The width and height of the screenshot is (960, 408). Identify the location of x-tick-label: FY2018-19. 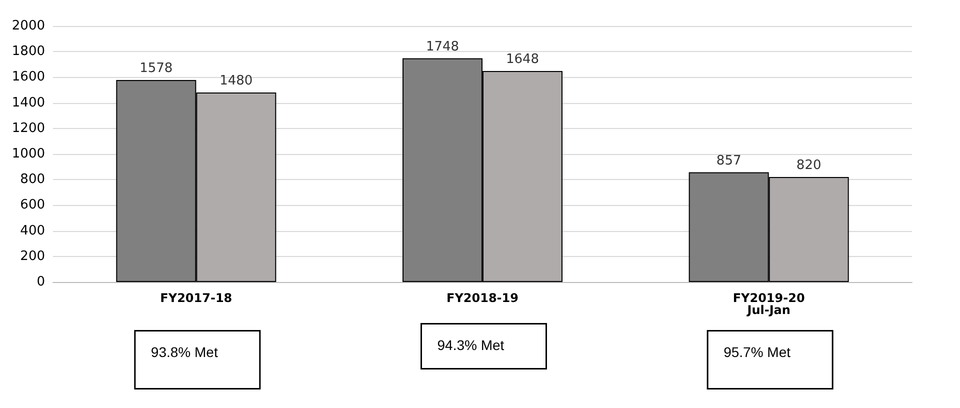
(482, 298).